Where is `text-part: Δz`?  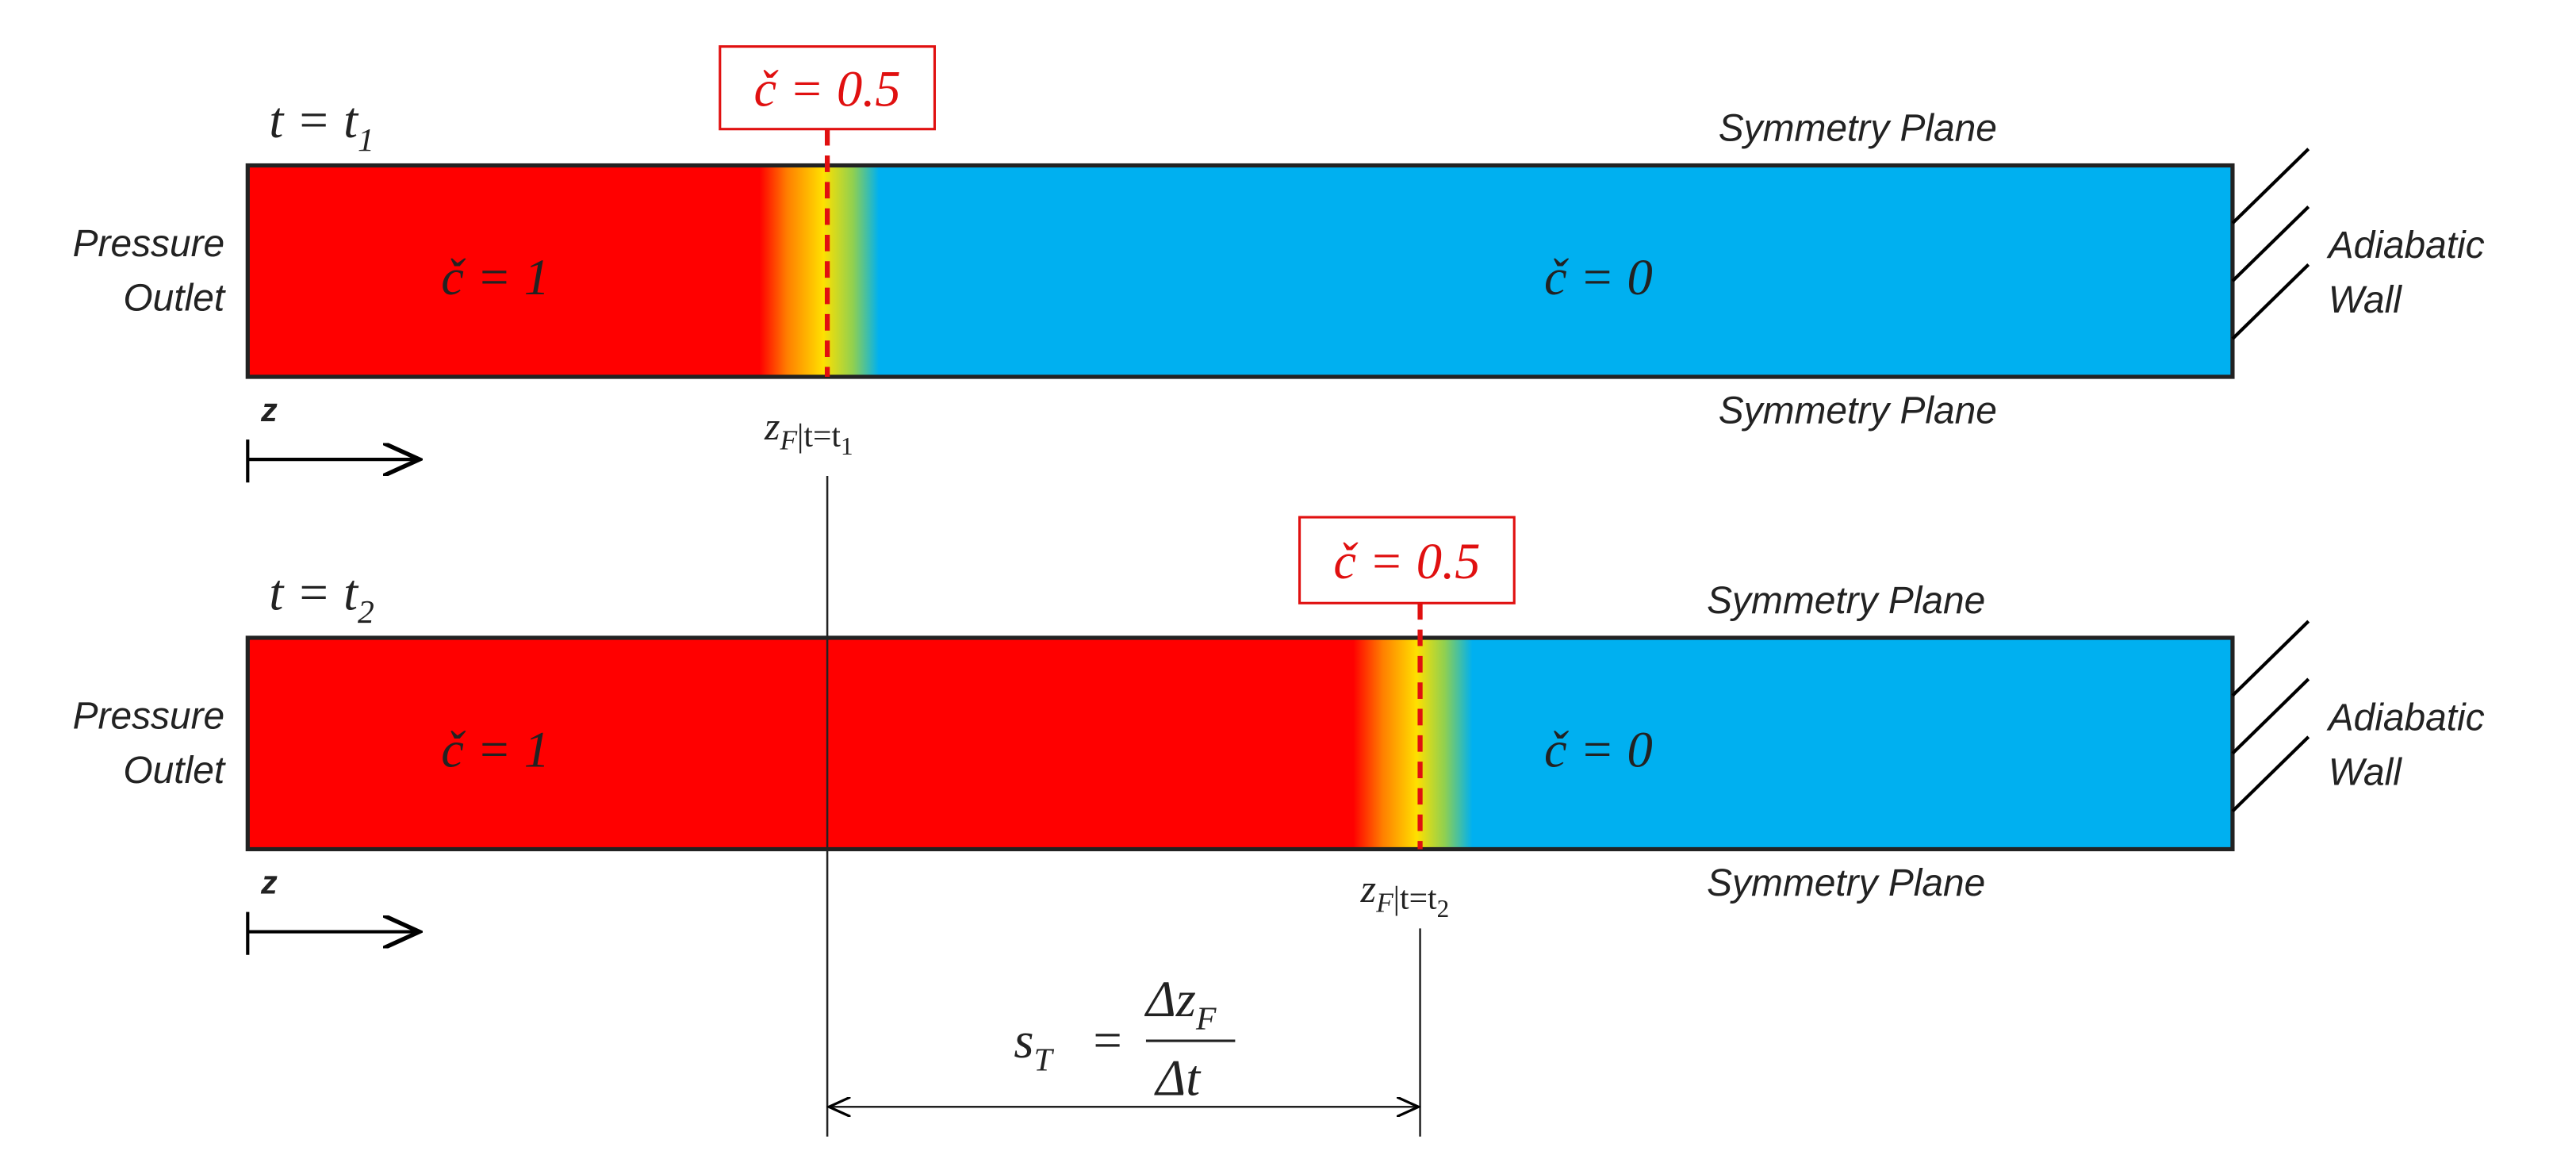 text-part: Δz is located at coordinates (1170, 998).